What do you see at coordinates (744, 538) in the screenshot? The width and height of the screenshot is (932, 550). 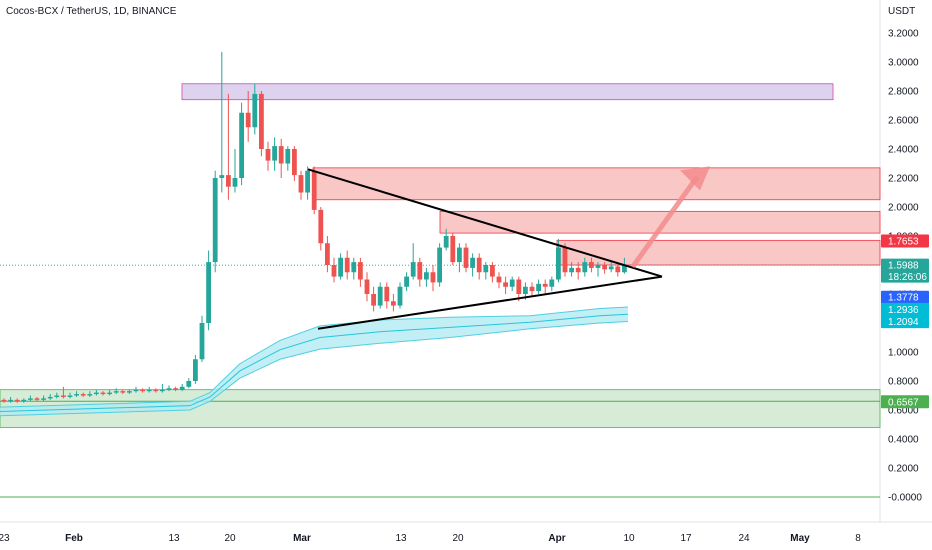 I see `x-tick-label: 24` at bounding box center [744, 538].